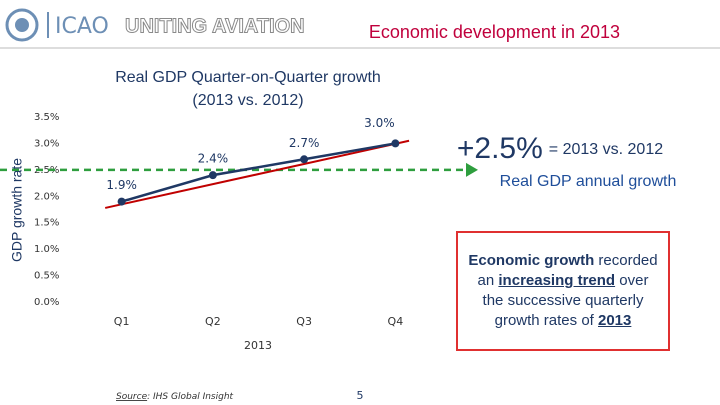  What do you see at coordinates (175, 397) in the screenshot?
I see `source: Source: IHS Global Insight` at bounding box center [175, 397].